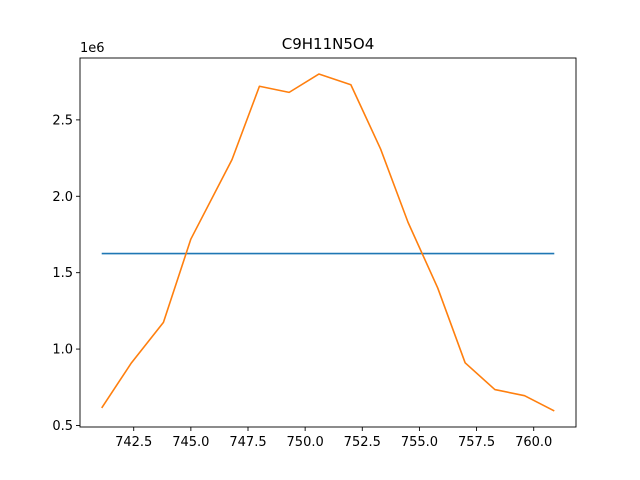 The width and height of the screenshot is (640, 480). Describe the element at coordinates (62, 273) in the screenshot. I see `y-tick-label: 1.5` at that location.